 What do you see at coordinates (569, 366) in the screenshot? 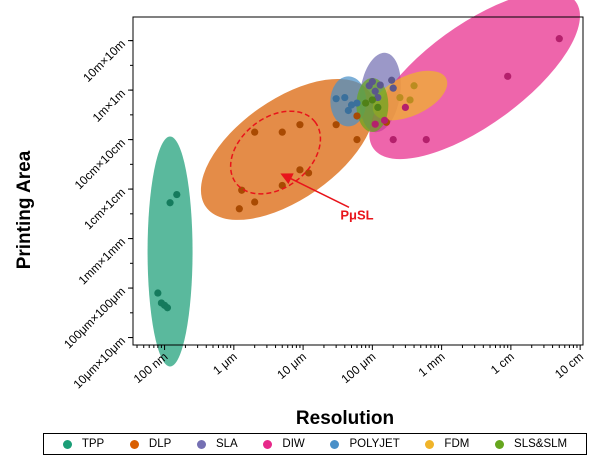
I see `x-tick-label: 10 cm` at bounding box center [569, 366].